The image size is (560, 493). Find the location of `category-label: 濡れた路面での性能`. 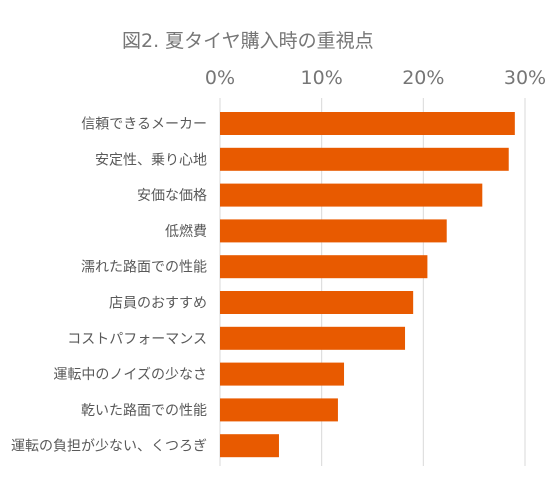

category-label: 濡れた路面での性能 is located at coordinates (144, 268).